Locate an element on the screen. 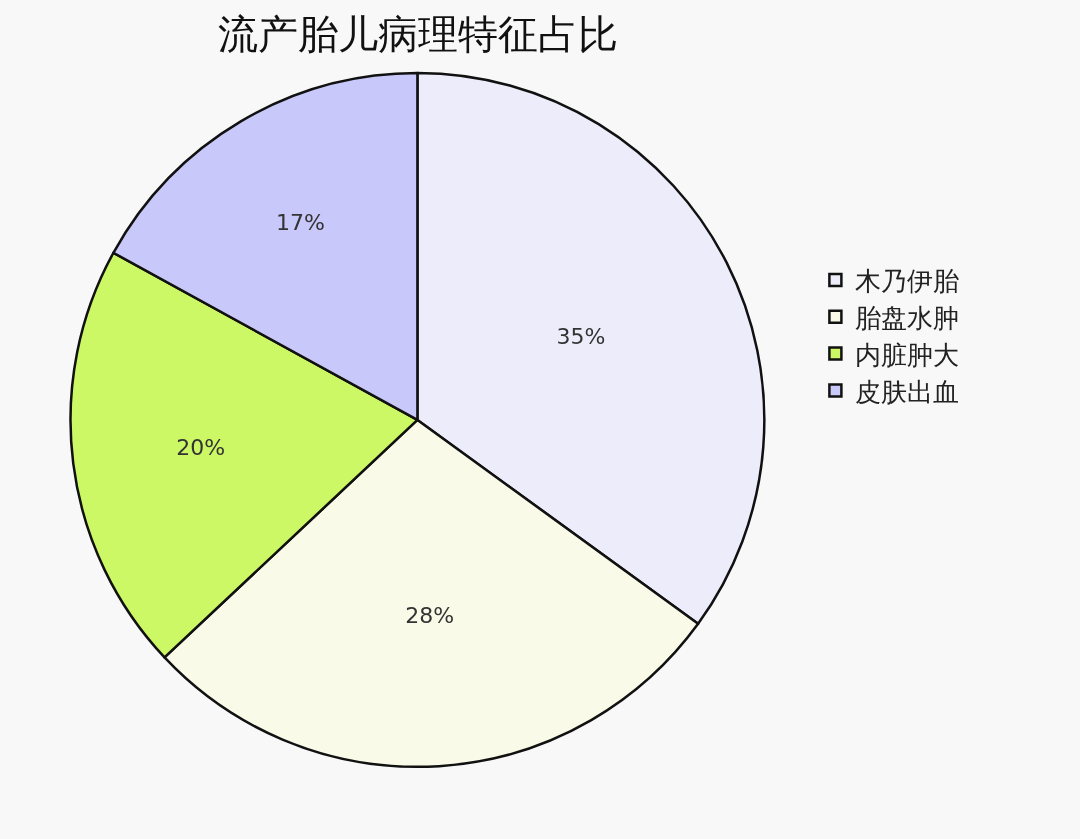  legend-label: 皮肤出血 is located at coordinates (907, 391).